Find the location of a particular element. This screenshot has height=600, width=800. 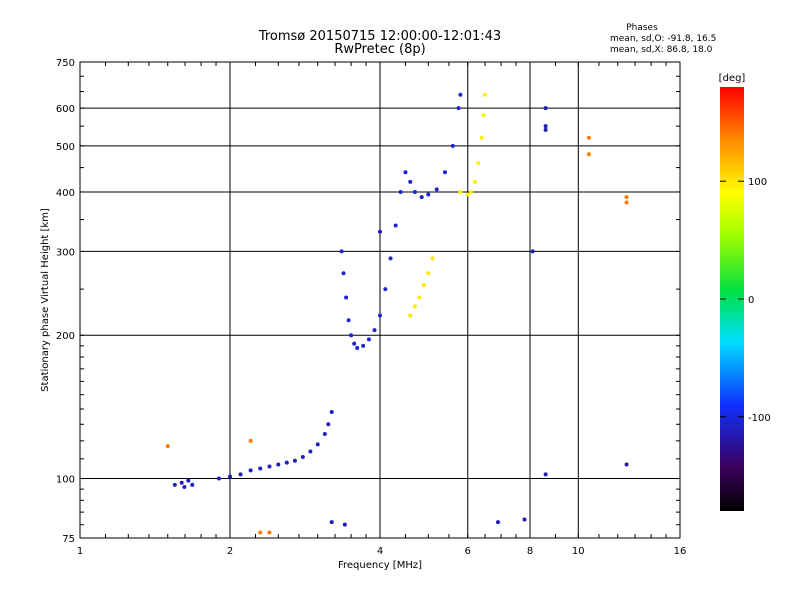

x-tick-label: 16 is located at coordinates (680, 551).